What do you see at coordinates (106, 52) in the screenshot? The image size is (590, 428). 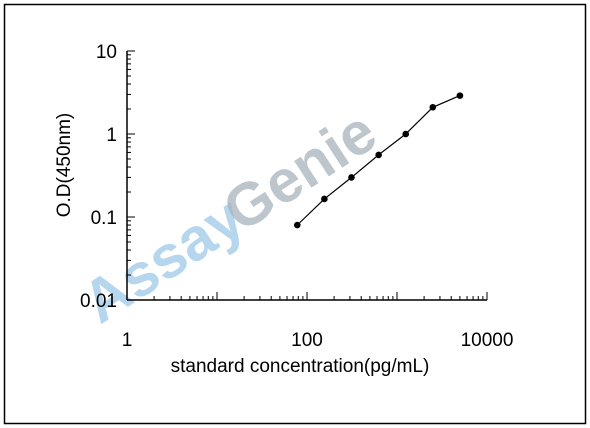 I see `y-tick-label: 10` at bounding box center [106, 52].